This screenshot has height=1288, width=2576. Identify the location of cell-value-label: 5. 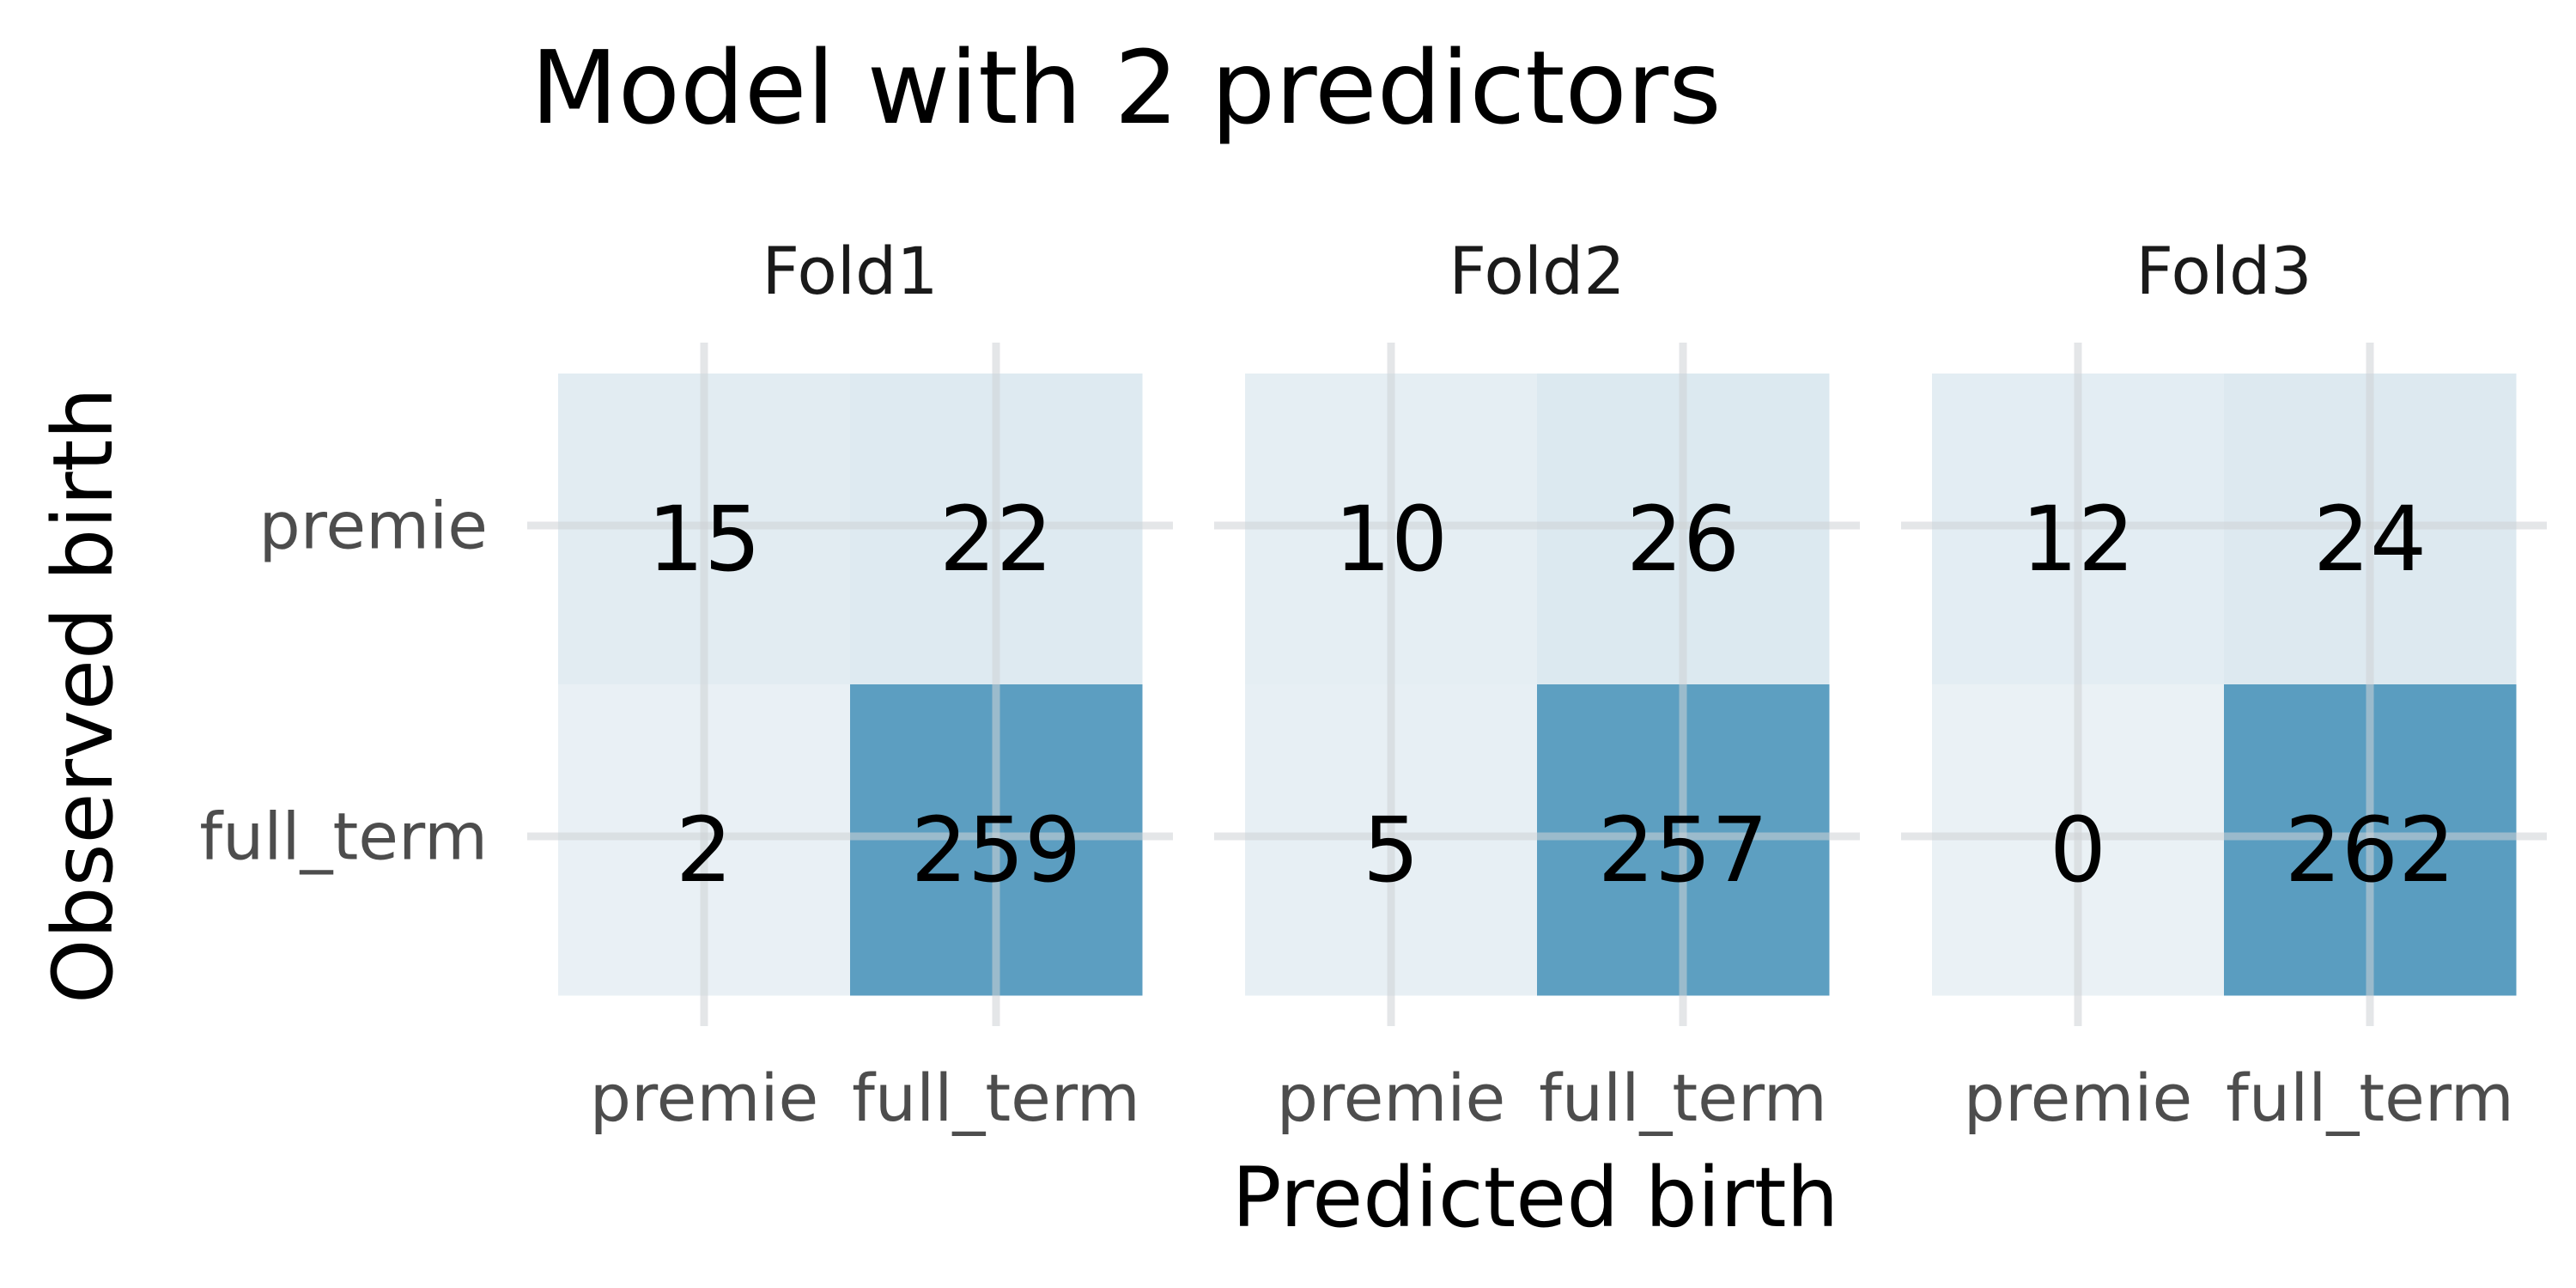
(1391, 850).